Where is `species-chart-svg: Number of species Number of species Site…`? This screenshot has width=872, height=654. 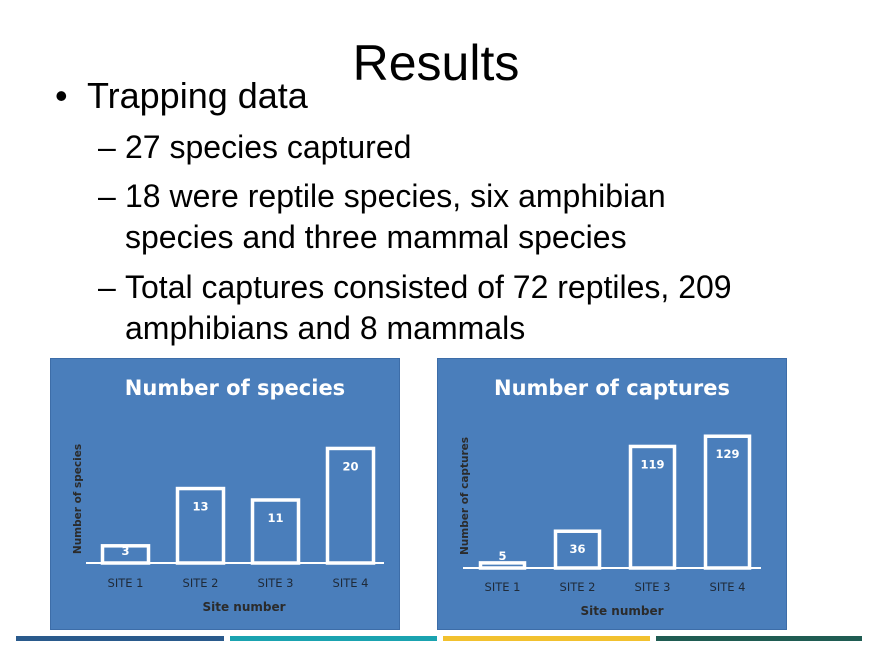
species-chart-svg: Number of species Number of species Site… is located at coordinates (228, 495).